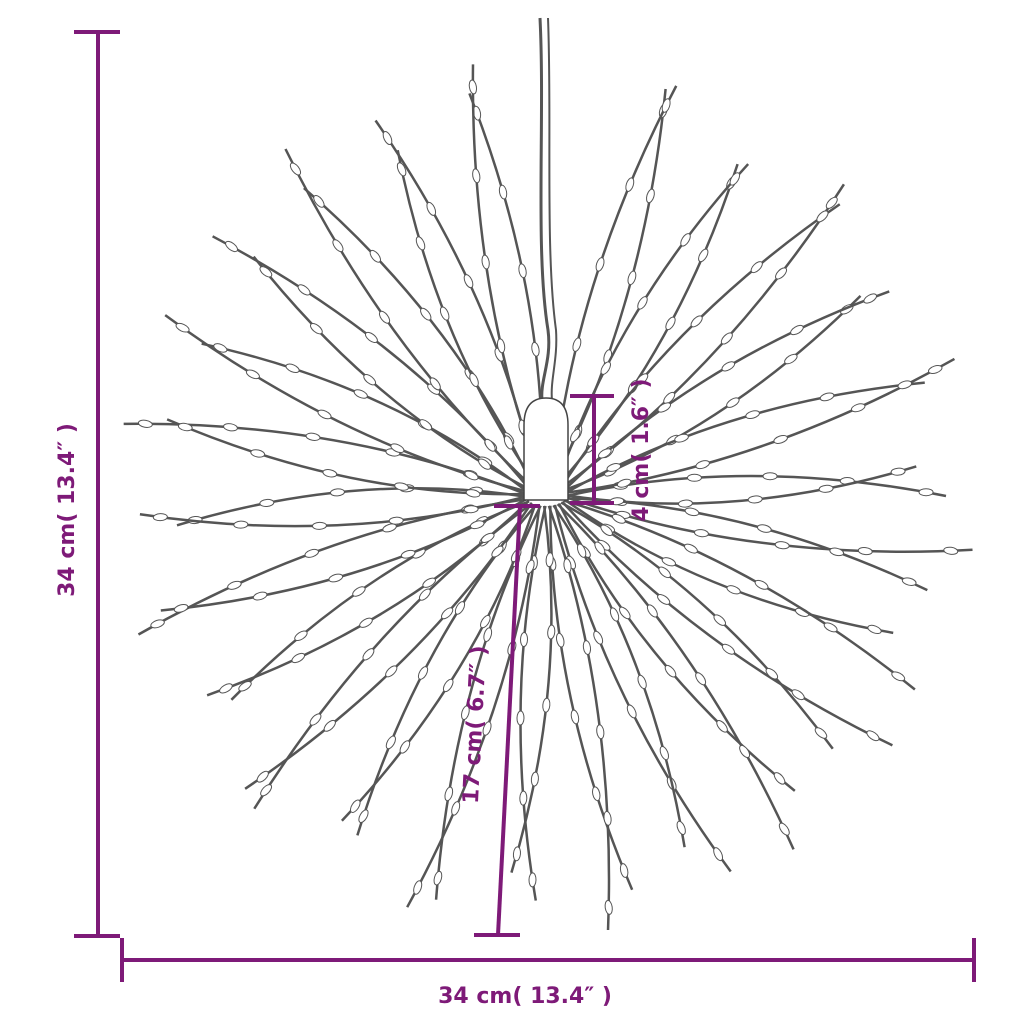 The width and height of the screenshot is (1024, 1024). I want to click on width-label: 34 cm( 13.4″ ), so click(525, 996).